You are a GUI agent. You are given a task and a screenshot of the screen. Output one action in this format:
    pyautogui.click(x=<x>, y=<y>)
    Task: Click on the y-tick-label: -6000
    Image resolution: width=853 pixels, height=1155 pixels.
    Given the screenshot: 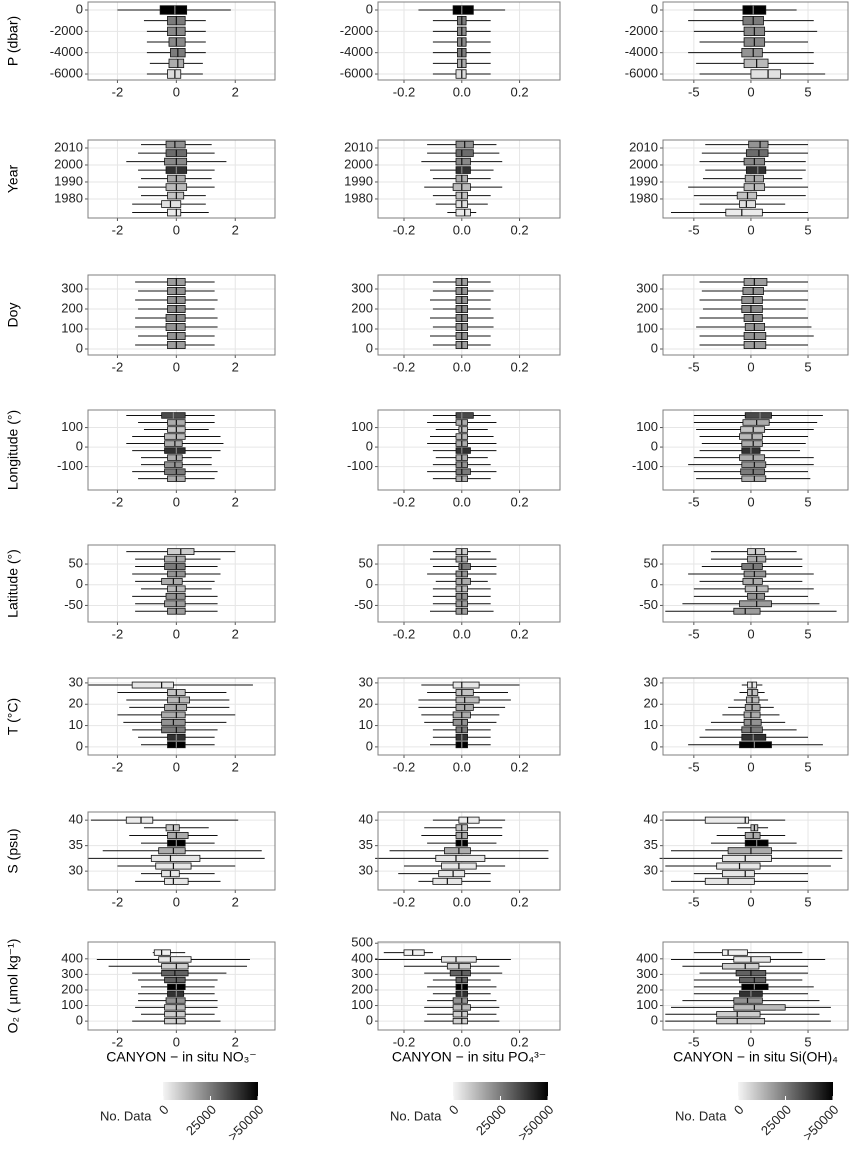 What is the action you would take?
    pyautogui.click(x=356, y=72)
    